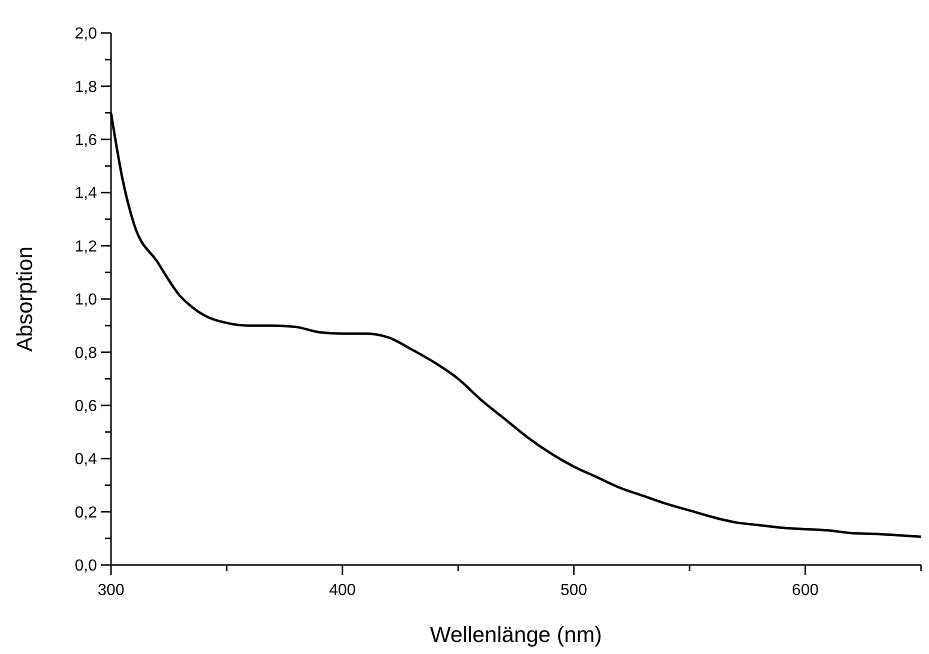 The width and height of the screenshot is (929, 654). I want to click on y-axis-title: Absorption, so click(24, 299).